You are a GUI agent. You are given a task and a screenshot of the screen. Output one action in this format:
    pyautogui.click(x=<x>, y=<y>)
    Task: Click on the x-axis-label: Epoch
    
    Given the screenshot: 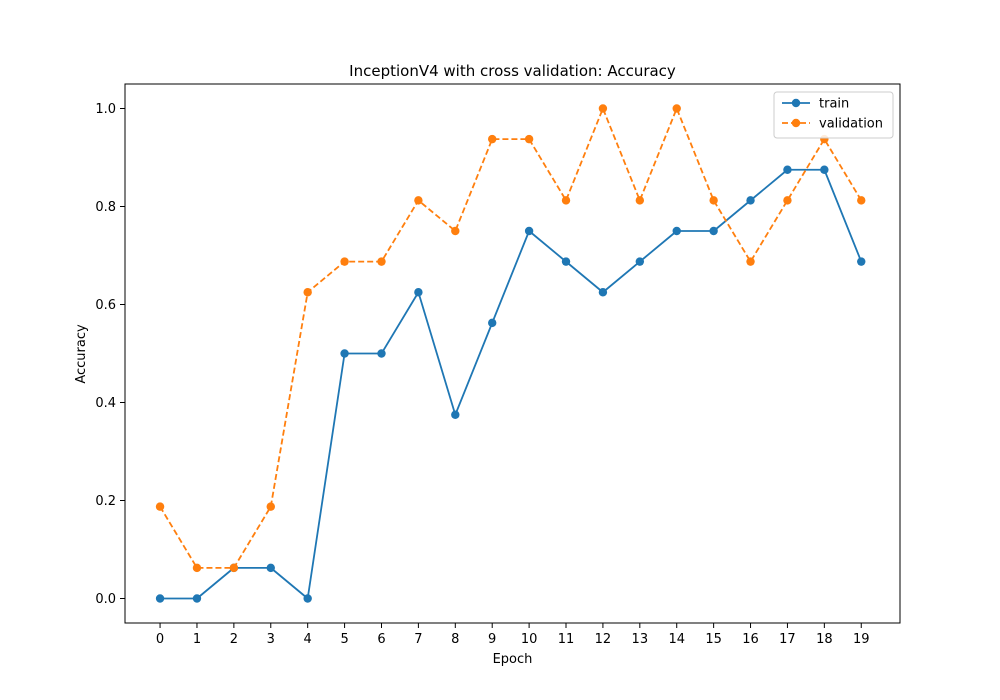 What is the action you would take?
    pyautogui.click(x=513, y=659)
    